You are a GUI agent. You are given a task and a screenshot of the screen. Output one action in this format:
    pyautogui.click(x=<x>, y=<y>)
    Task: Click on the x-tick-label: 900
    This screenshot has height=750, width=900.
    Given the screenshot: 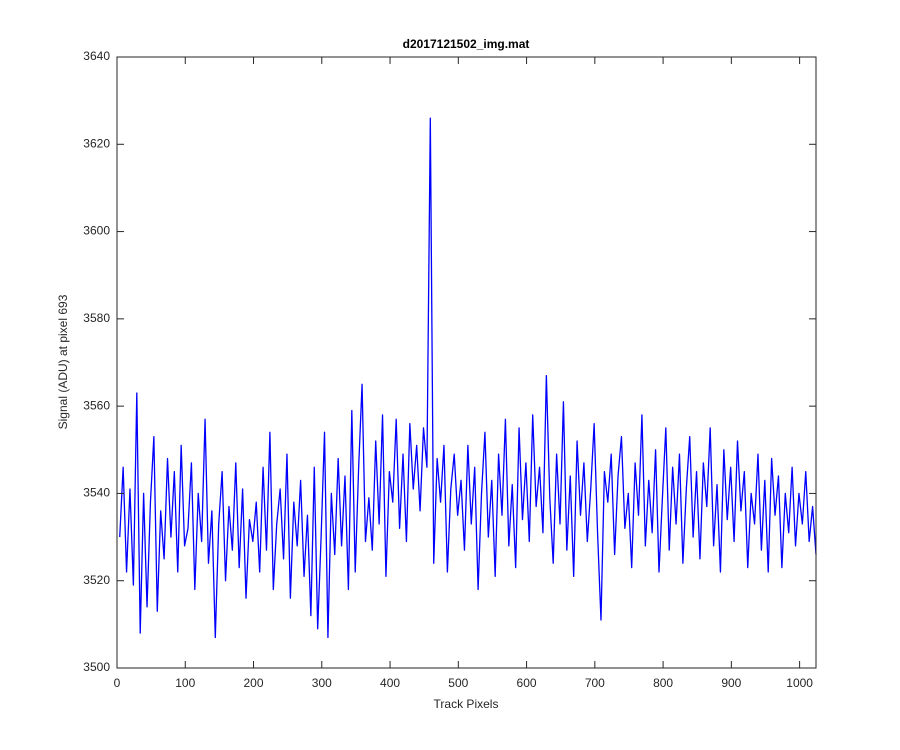 What is the action you would take?
    pyautogui.click(x=731, y=683)
    